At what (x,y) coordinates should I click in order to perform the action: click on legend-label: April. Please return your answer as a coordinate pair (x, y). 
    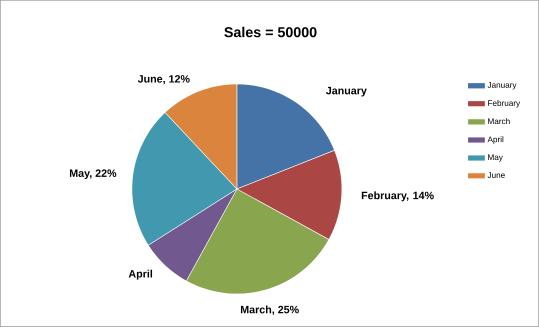
    Looking at the image, I should click on (496, 140).